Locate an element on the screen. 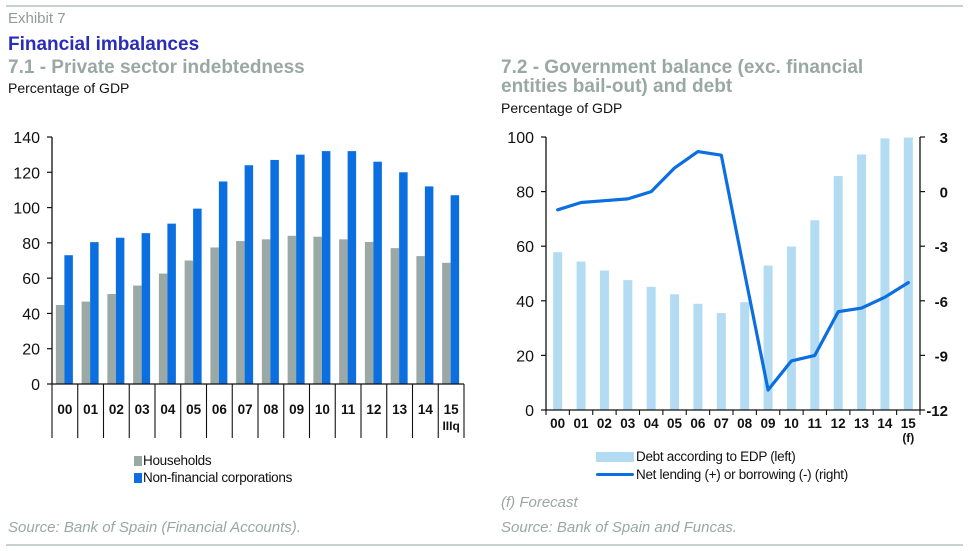  right-y-tick-label: -12 is located at coordinates (937, 411).